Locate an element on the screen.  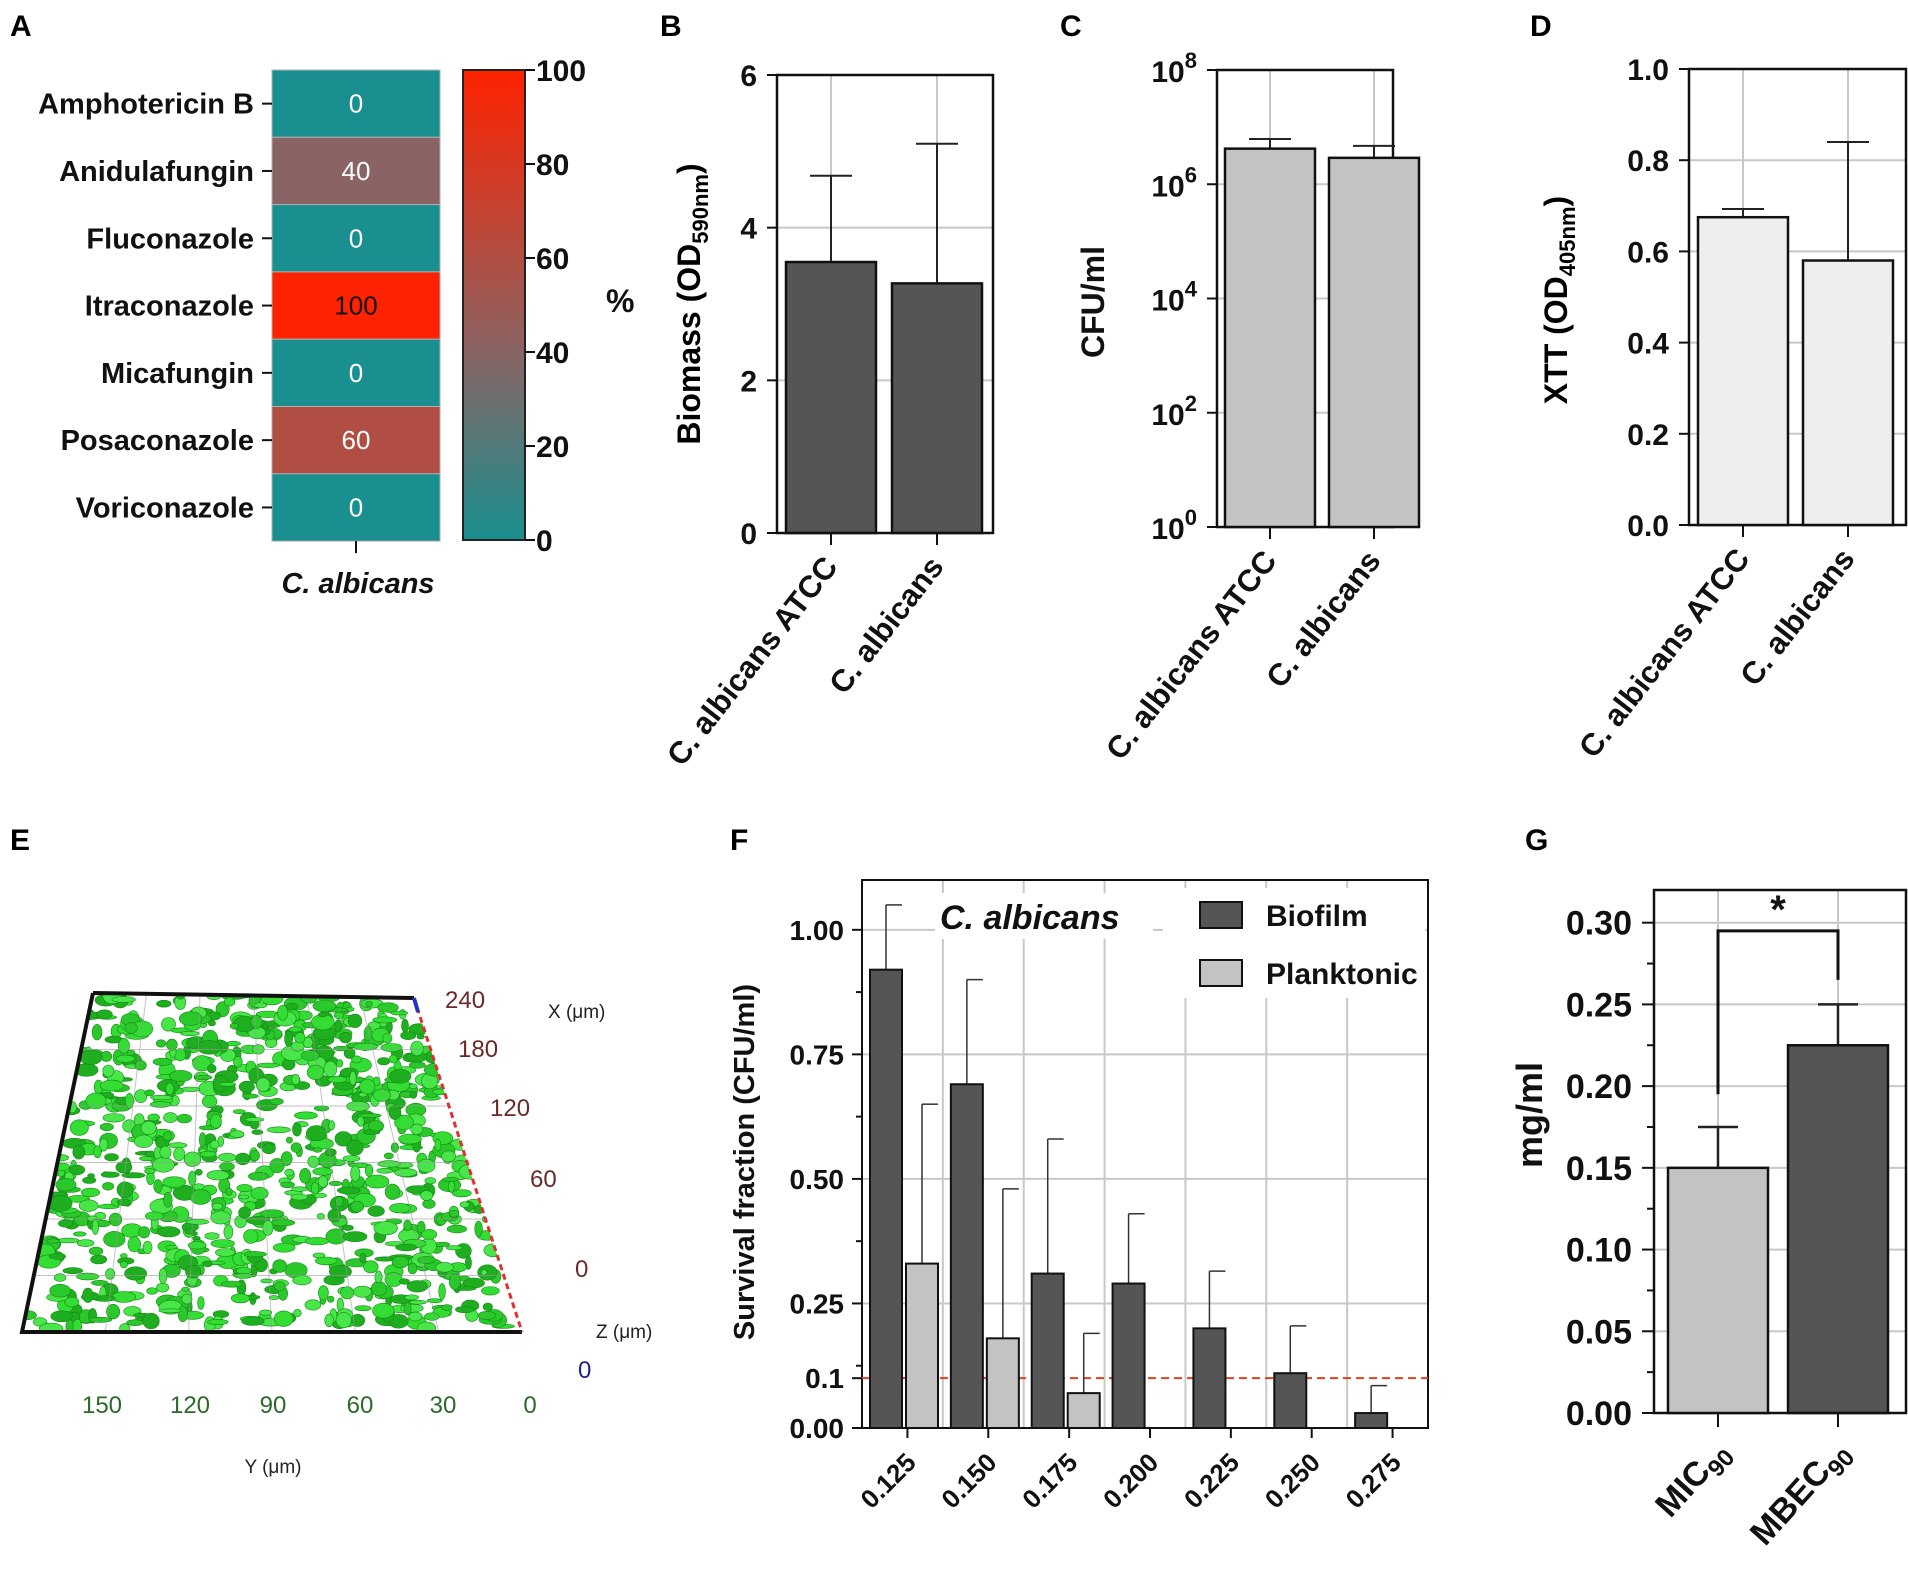
y-tick-label: 30 is located at coordinates (443, 1405).